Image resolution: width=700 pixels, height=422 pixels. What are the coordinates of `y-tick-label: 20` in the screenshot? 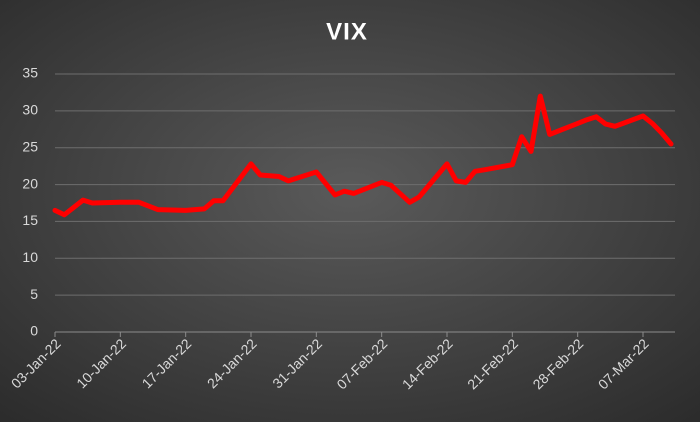 It's located at (30, 183).